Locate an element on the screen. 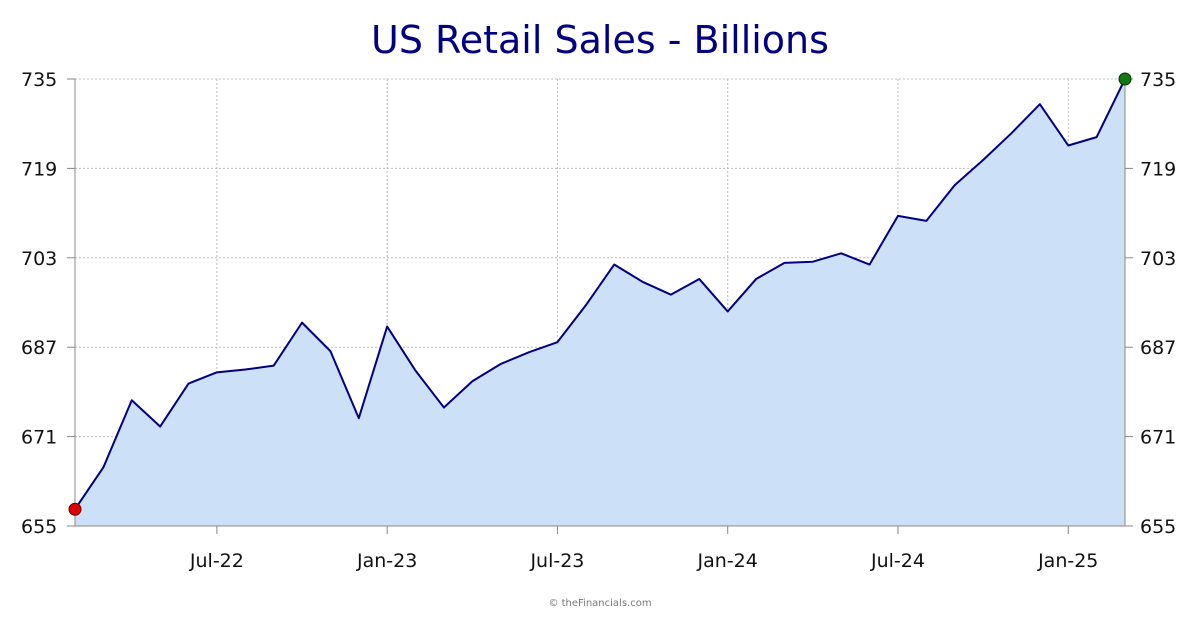 This screenshot has width=1200, height=630. chart-title: US Retail Sales - Billions is located at coordinates (600, 40).